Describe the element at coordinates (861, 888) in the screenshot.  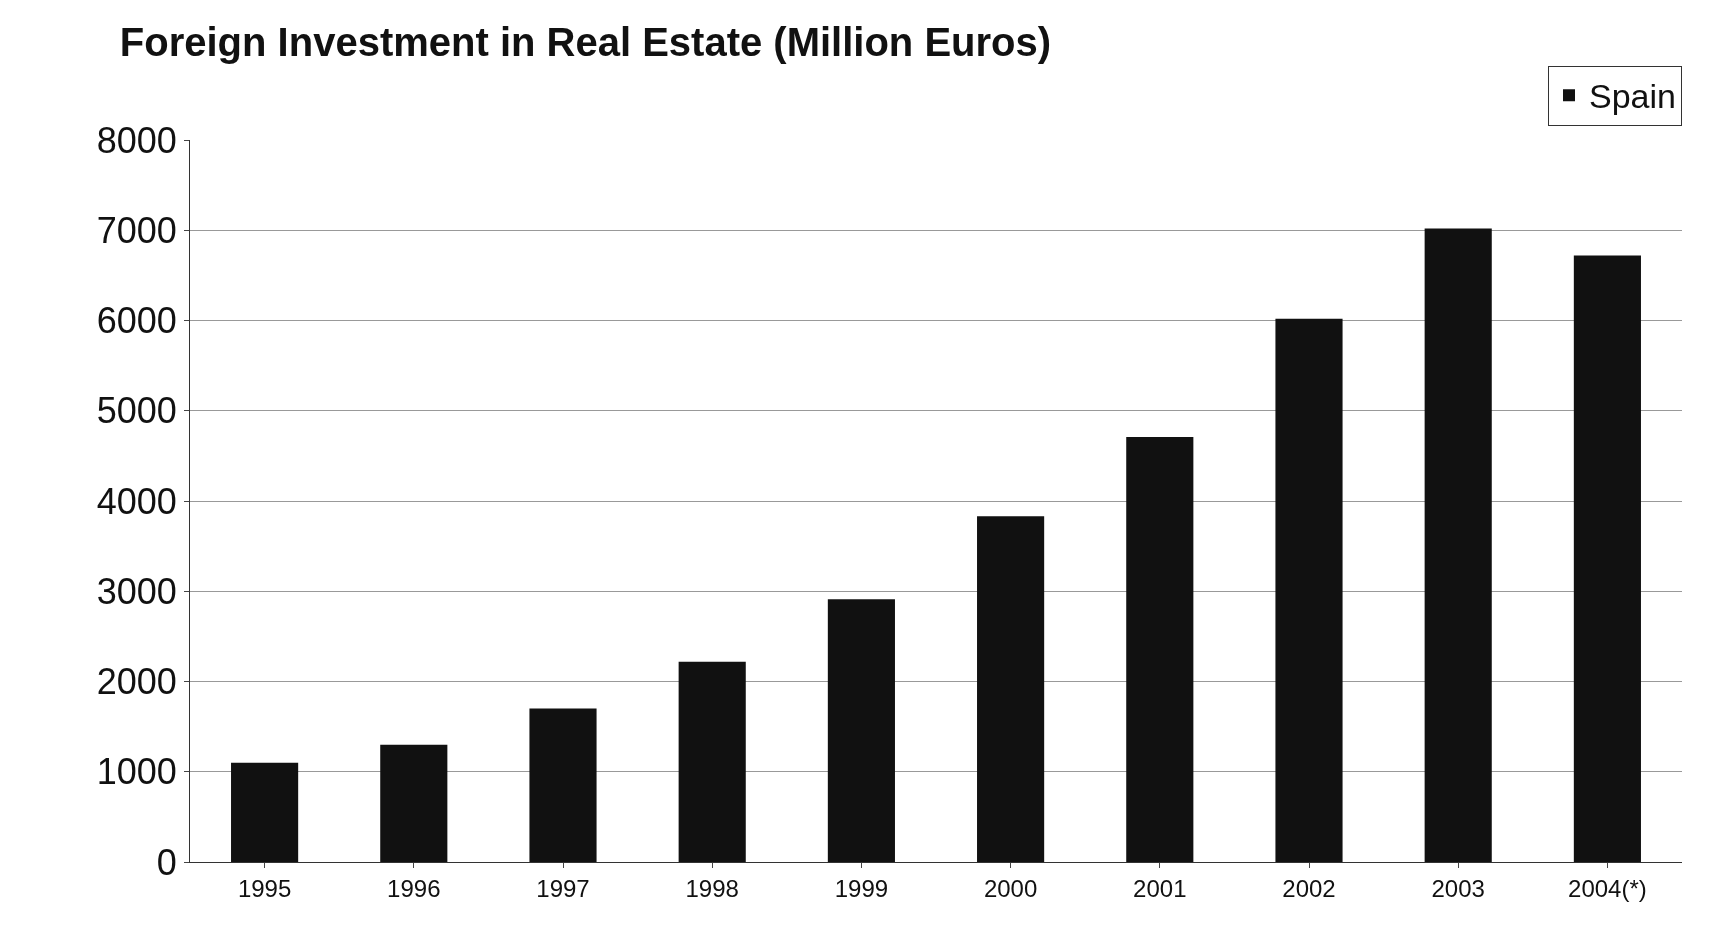
I see `x-tick-label: 1999` at that location.